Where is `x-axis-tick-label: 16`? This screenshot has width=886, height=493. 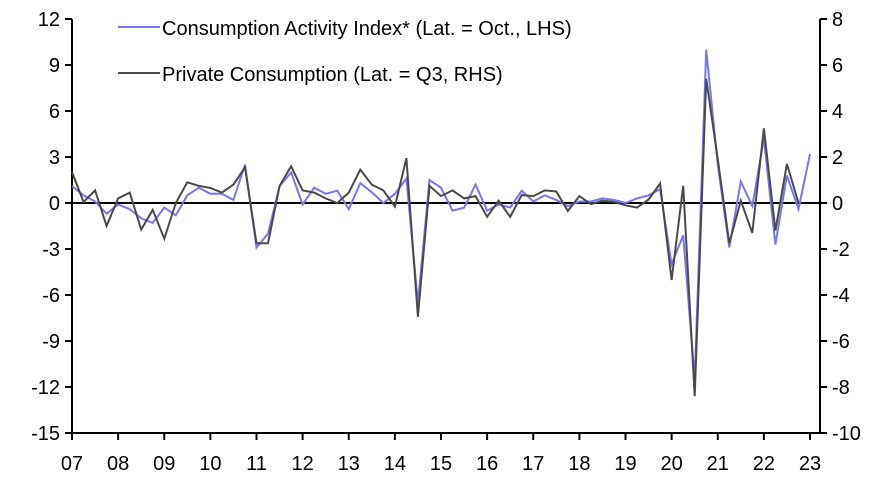 x-axis-tick-label: 16 is located at coordinates (487, 464).